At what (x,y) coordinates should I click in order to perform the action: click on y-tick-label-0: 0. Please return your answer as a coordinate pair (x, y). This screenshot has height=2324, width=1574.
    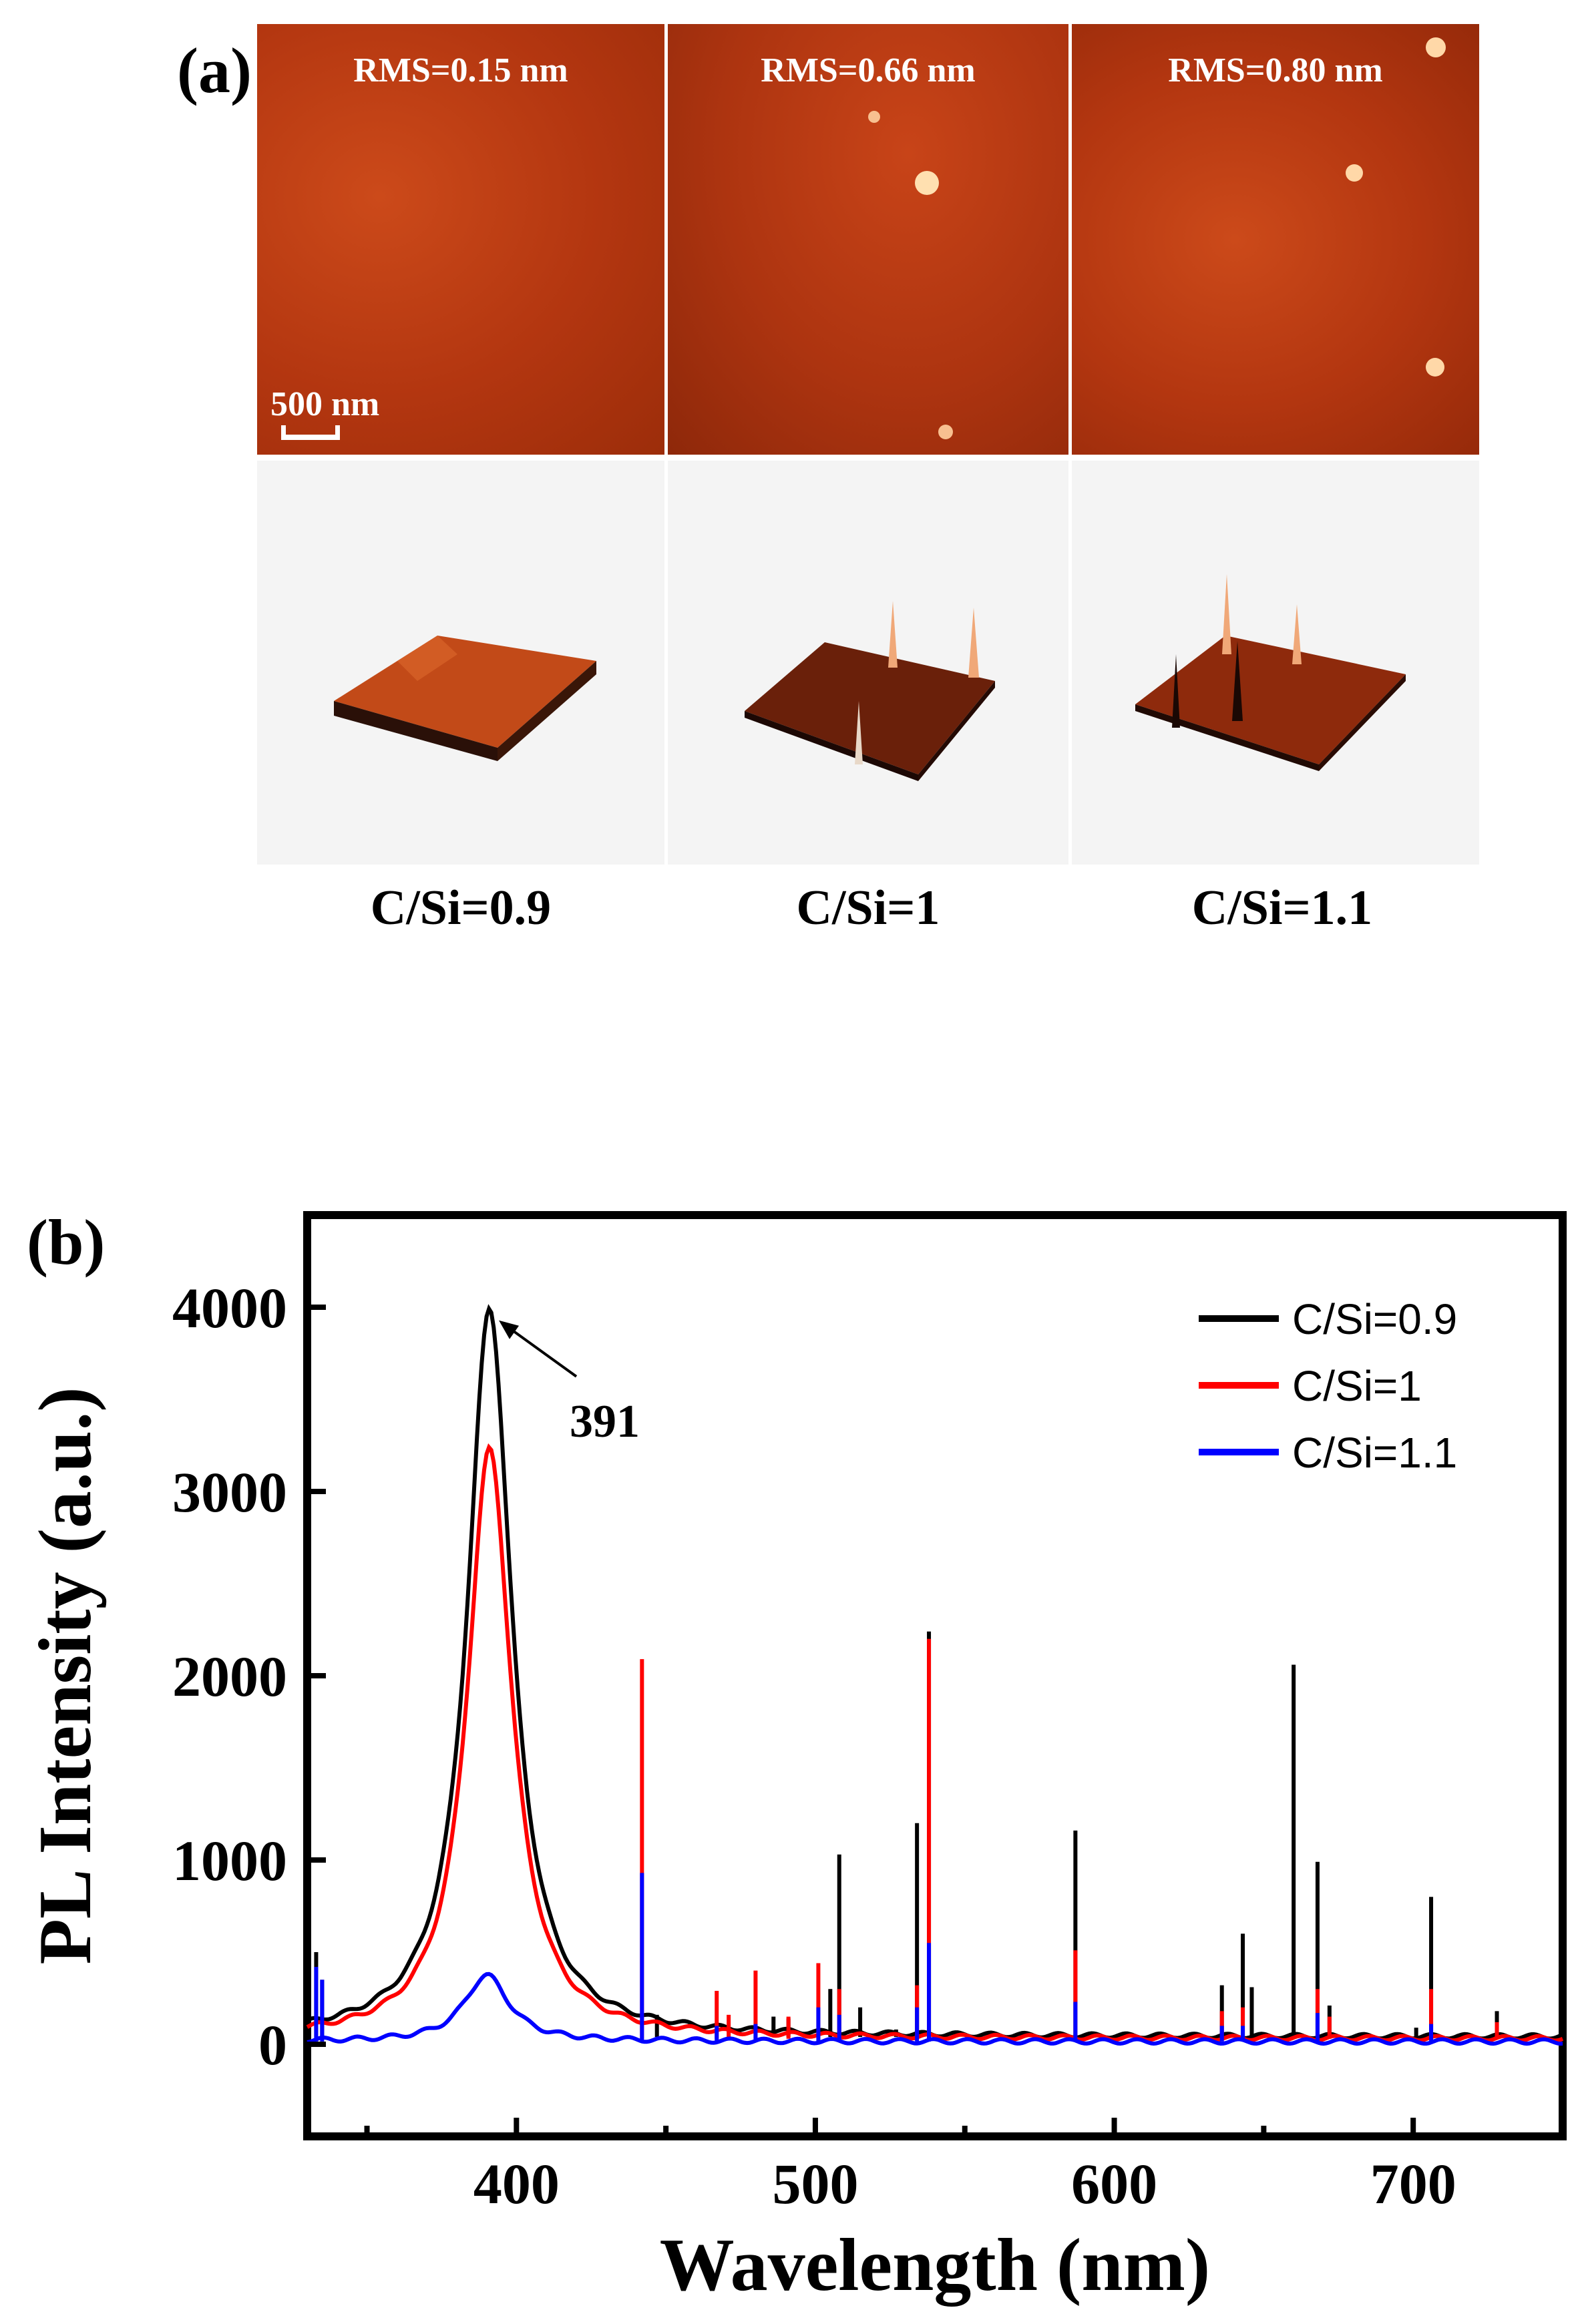
    Looking at the image, I should click on (272, 2045).